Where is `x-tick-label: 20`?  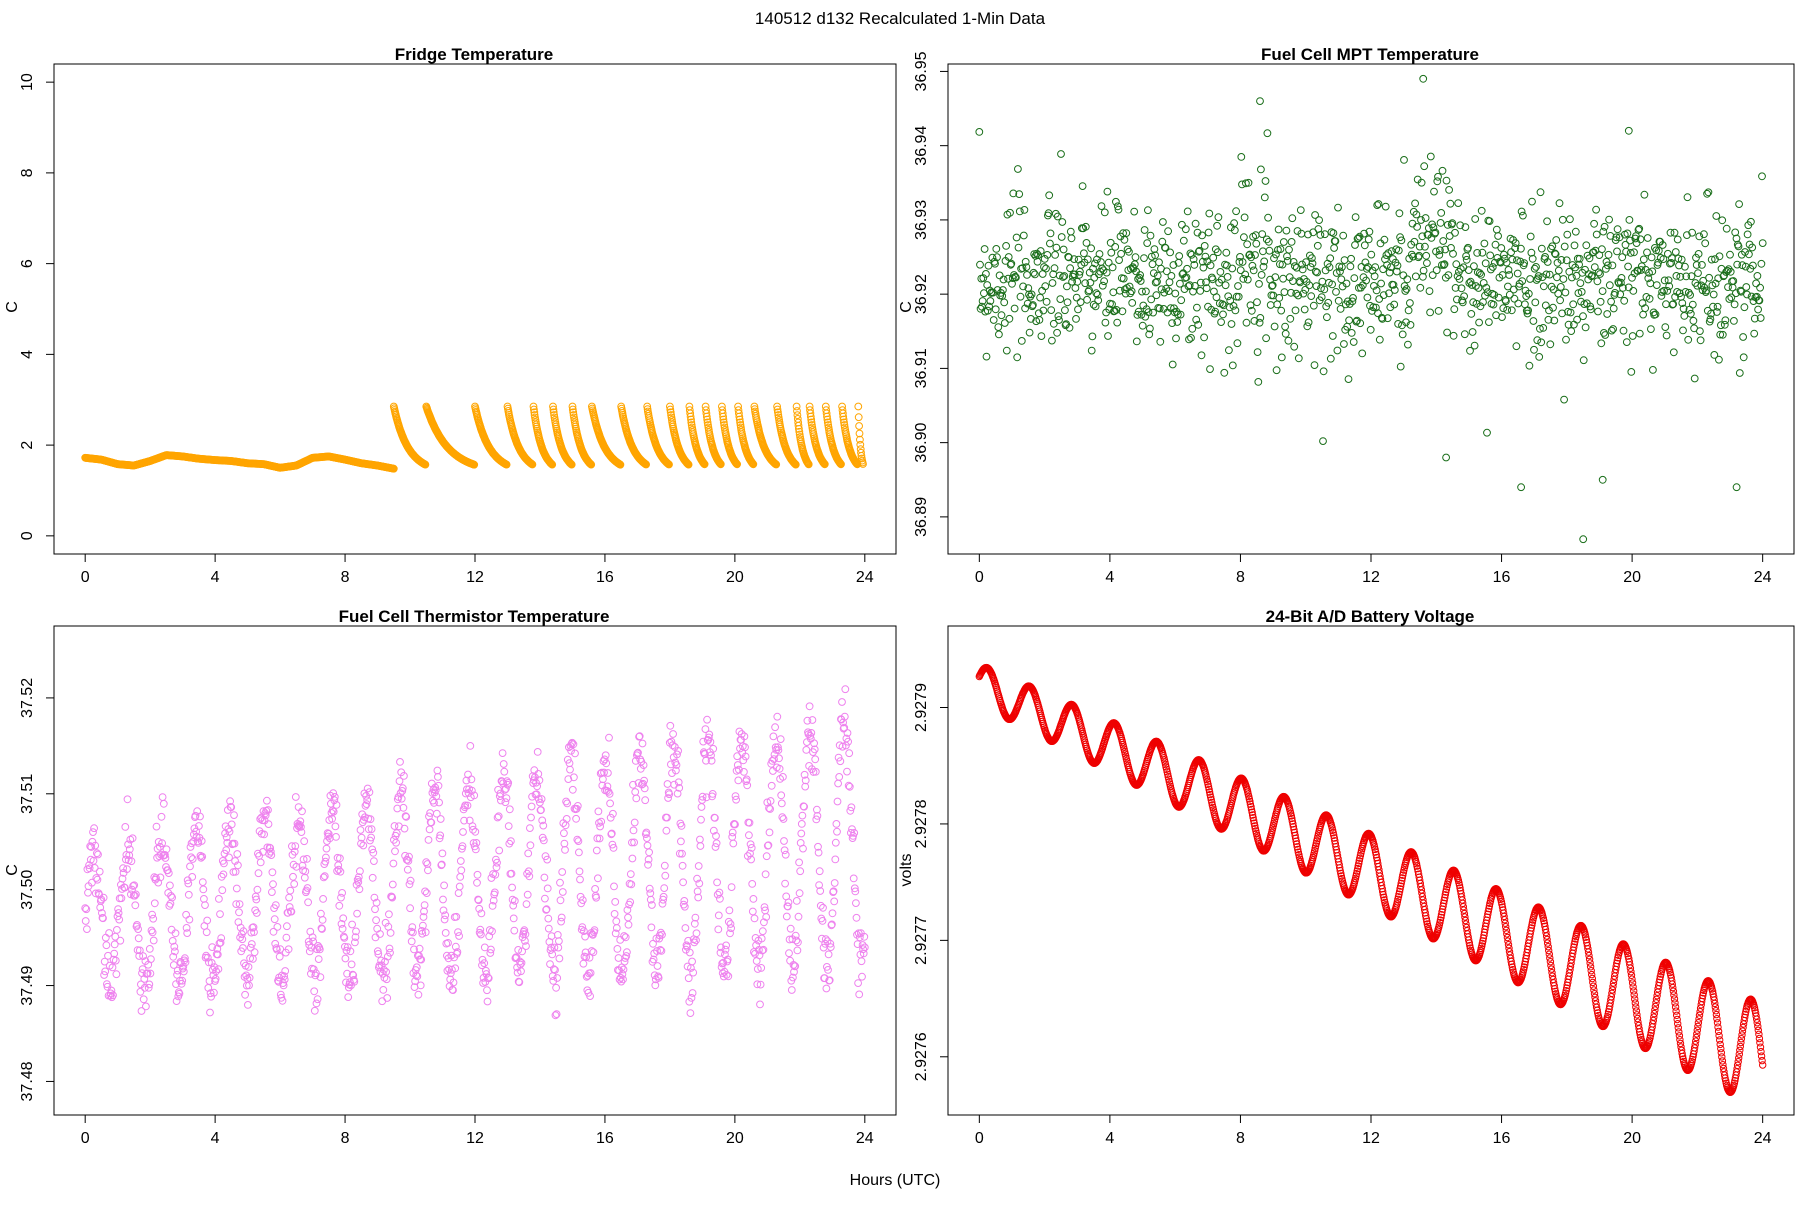 x-tick-label: 20 is located at coordinates (1632, 1138).